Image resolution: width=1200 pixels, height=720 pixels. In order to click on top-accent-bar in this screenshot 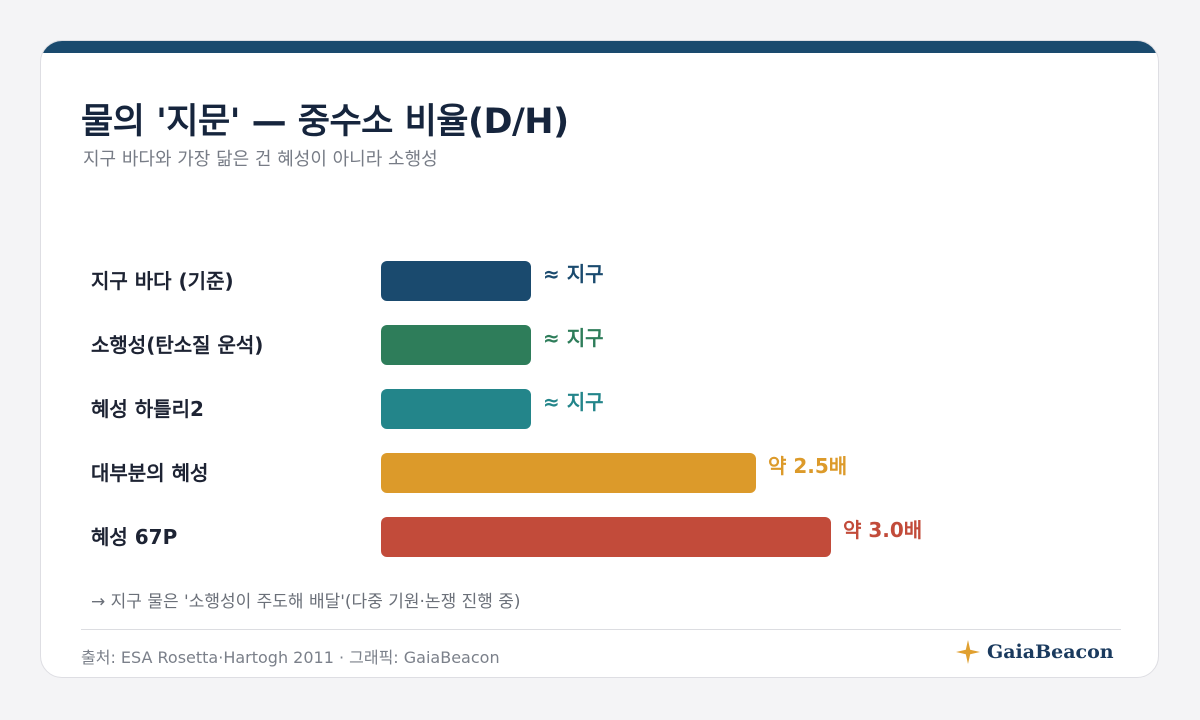, I will do `click(599, 47)`.